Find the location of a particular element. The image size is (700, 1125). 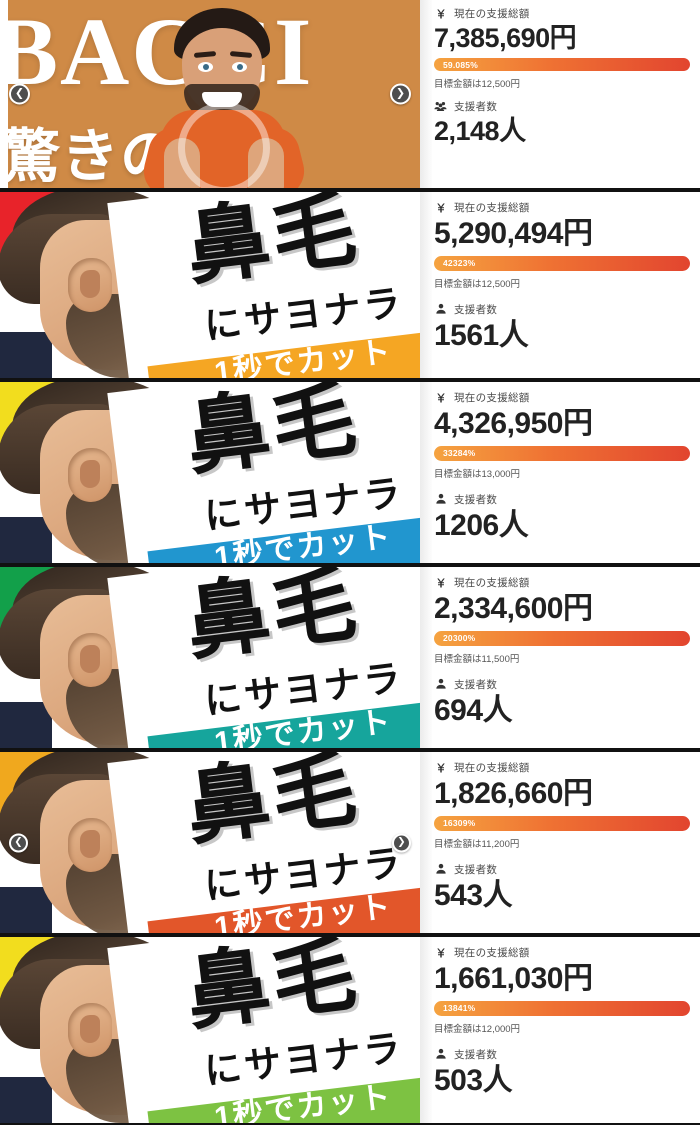

goal-amount-text: 目標金額は12,000円 is located at coordinates (477, 1029).